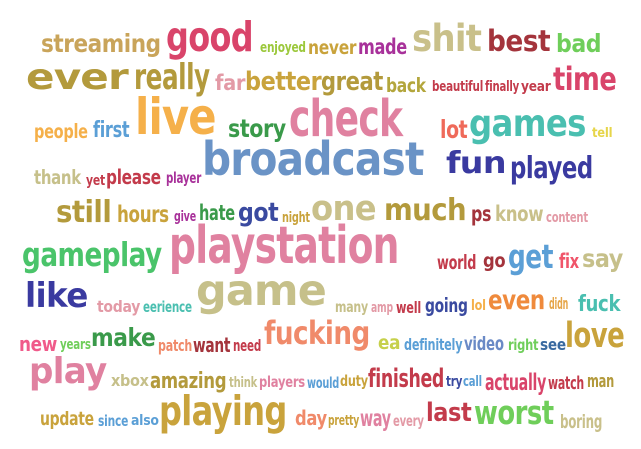 Image resolution: width=641 pixels, height=449 pixels. Describe the element at coordinates (261, 291) in the screenshot. I see `word-game: game` at that location.